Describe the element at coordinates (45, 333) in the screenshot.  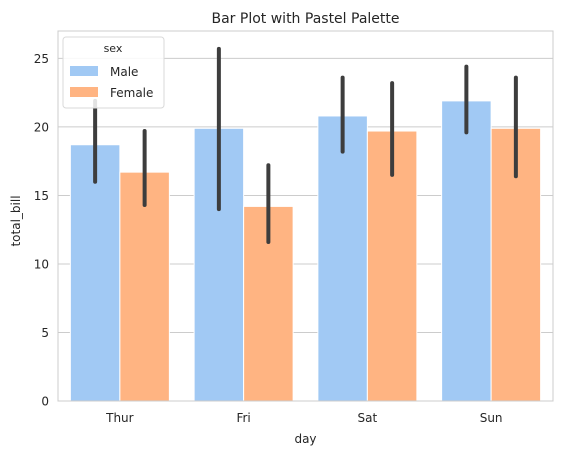
I see `y-tick-label-5: 5` at that location.